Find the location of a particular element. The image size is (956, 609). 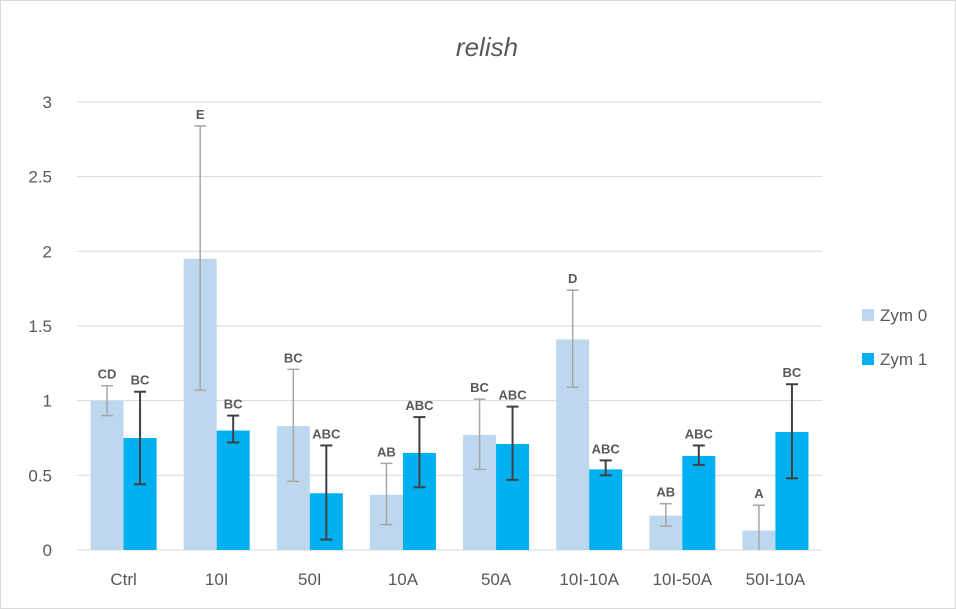

y-axis-ticks: 0 0.5 1 1.5 2 2.5 3 is located at coordinates (40, 326).